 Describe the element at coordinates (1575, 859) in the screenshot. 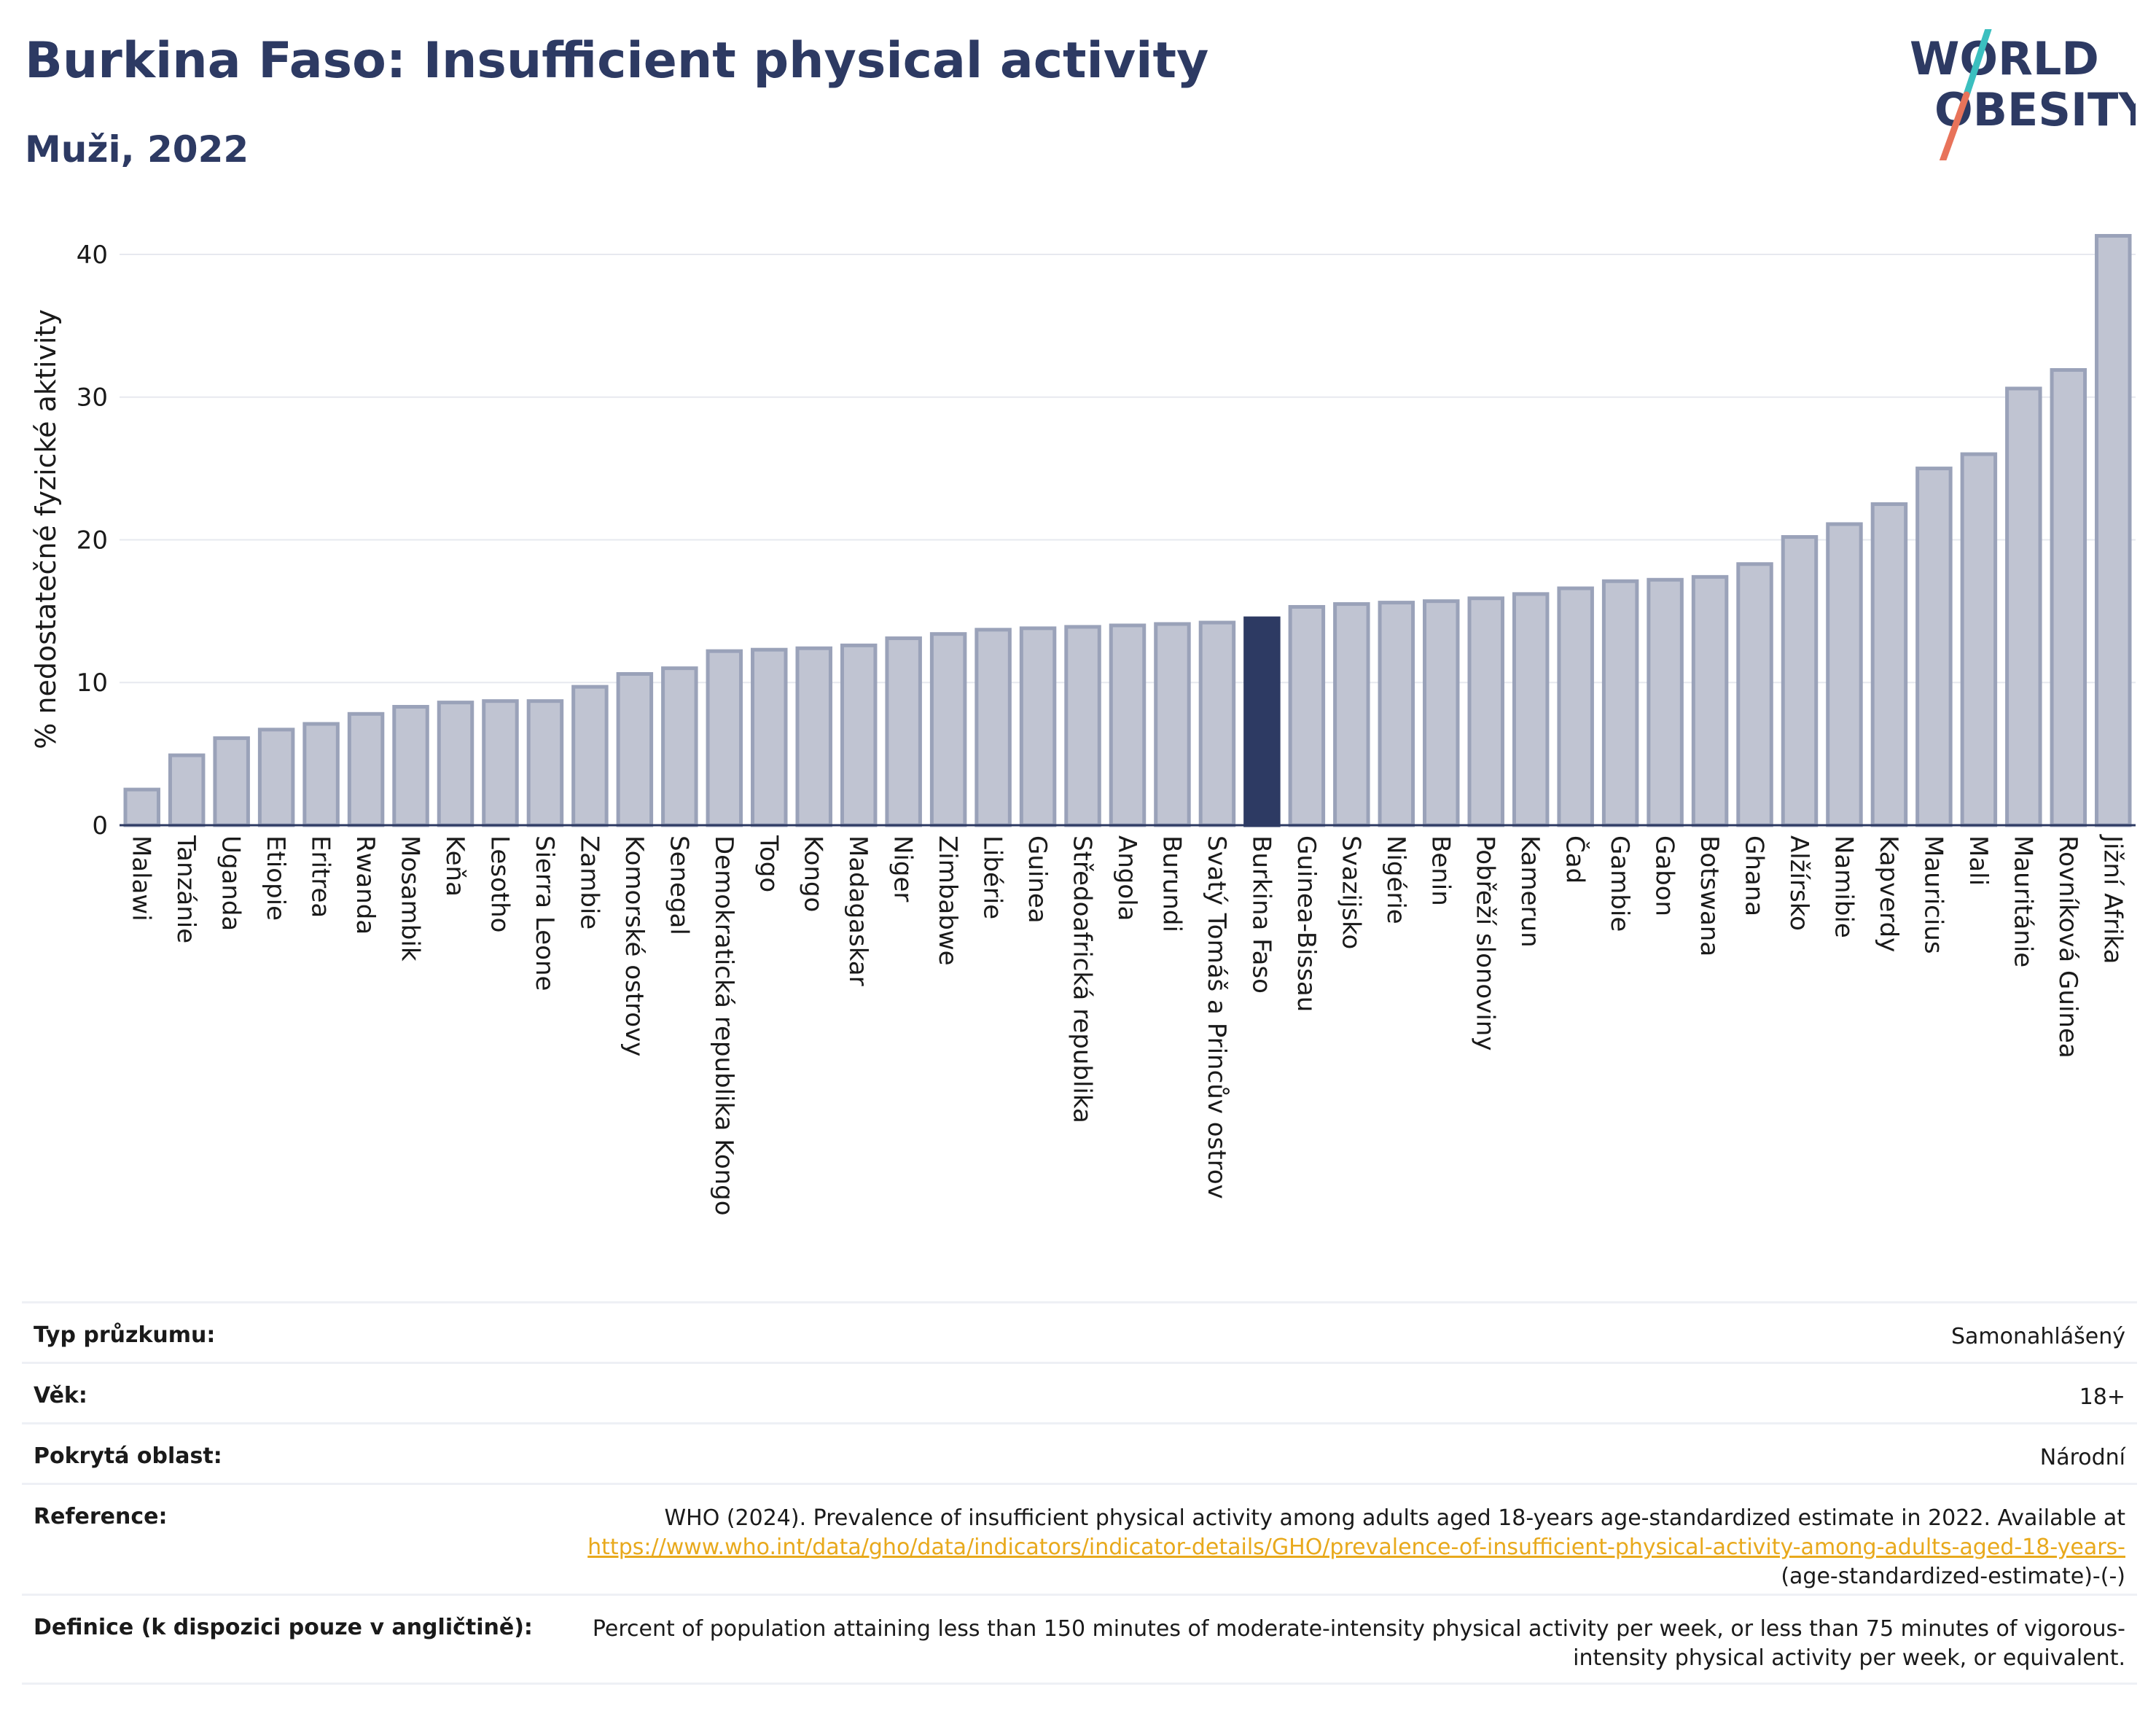

I see `x-category-label: Čad` at that location.